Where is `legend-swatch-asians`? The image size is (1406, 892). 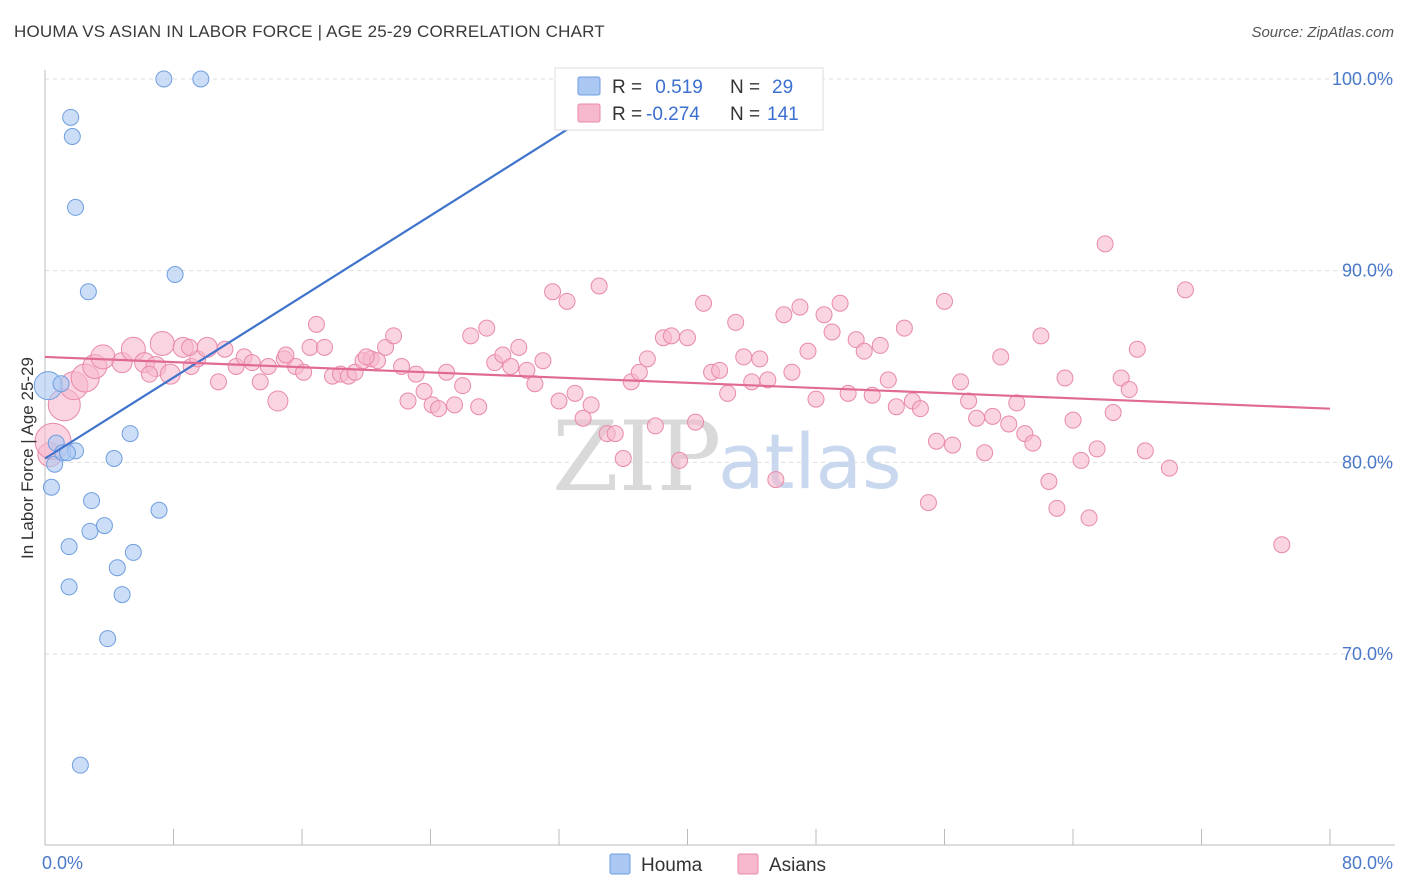 legend-swatch-asians is located at coordinates (589, 113).